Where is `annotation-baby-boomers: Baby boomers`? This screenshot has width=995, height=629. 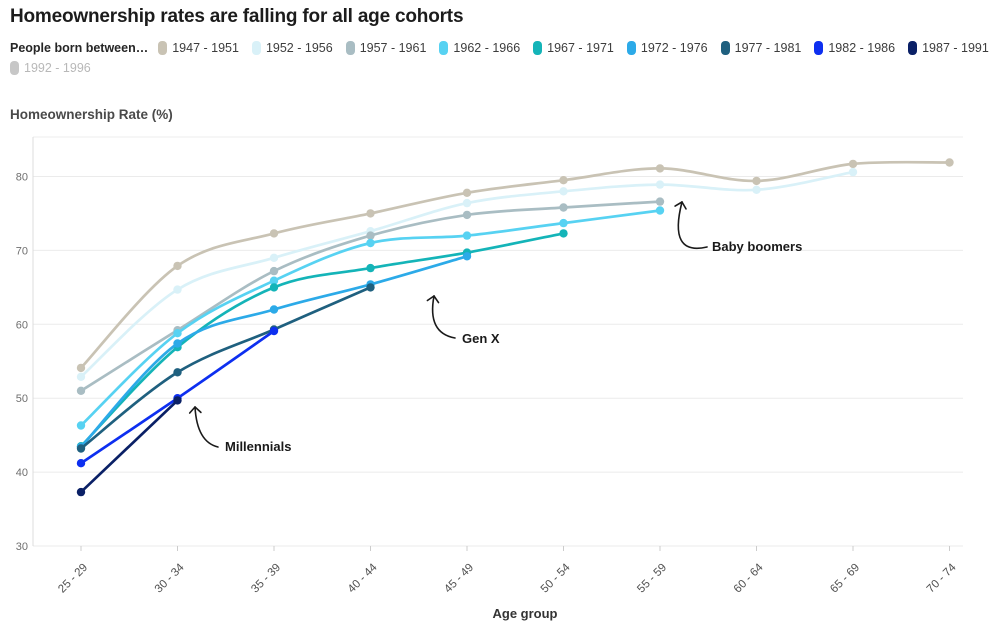 annotation-baby-boomers: Baby boomers is located at coordinates (738, 227).